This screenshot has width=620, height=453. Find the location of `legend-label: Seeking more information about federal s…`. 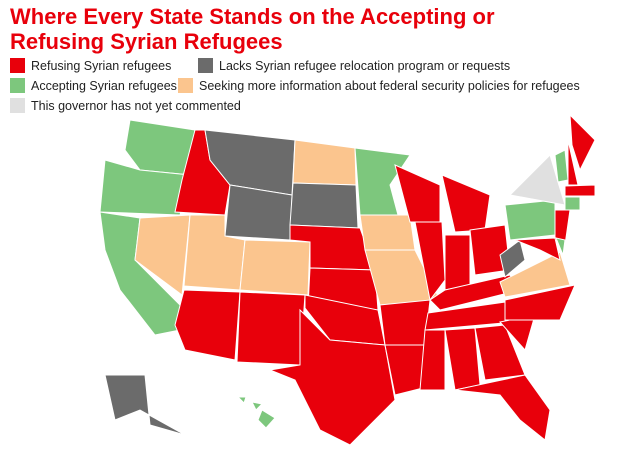

legend-label: Seeking more information about federal s… is located at coordinates (389, 85).